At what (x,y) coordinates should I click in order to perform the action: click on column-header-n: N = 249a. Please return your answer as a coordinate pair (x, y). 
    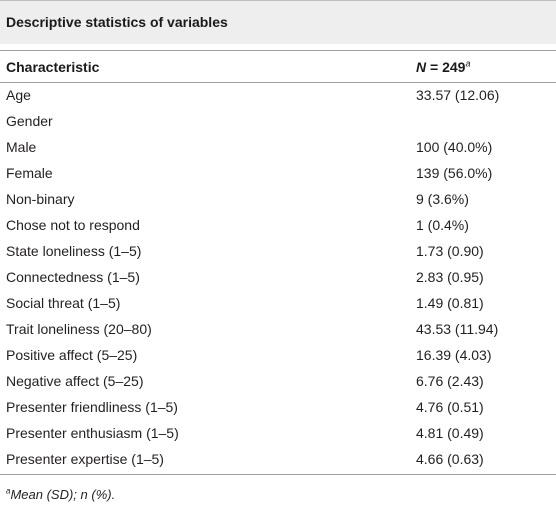
    Looking at the image, I should click on (486, 67).